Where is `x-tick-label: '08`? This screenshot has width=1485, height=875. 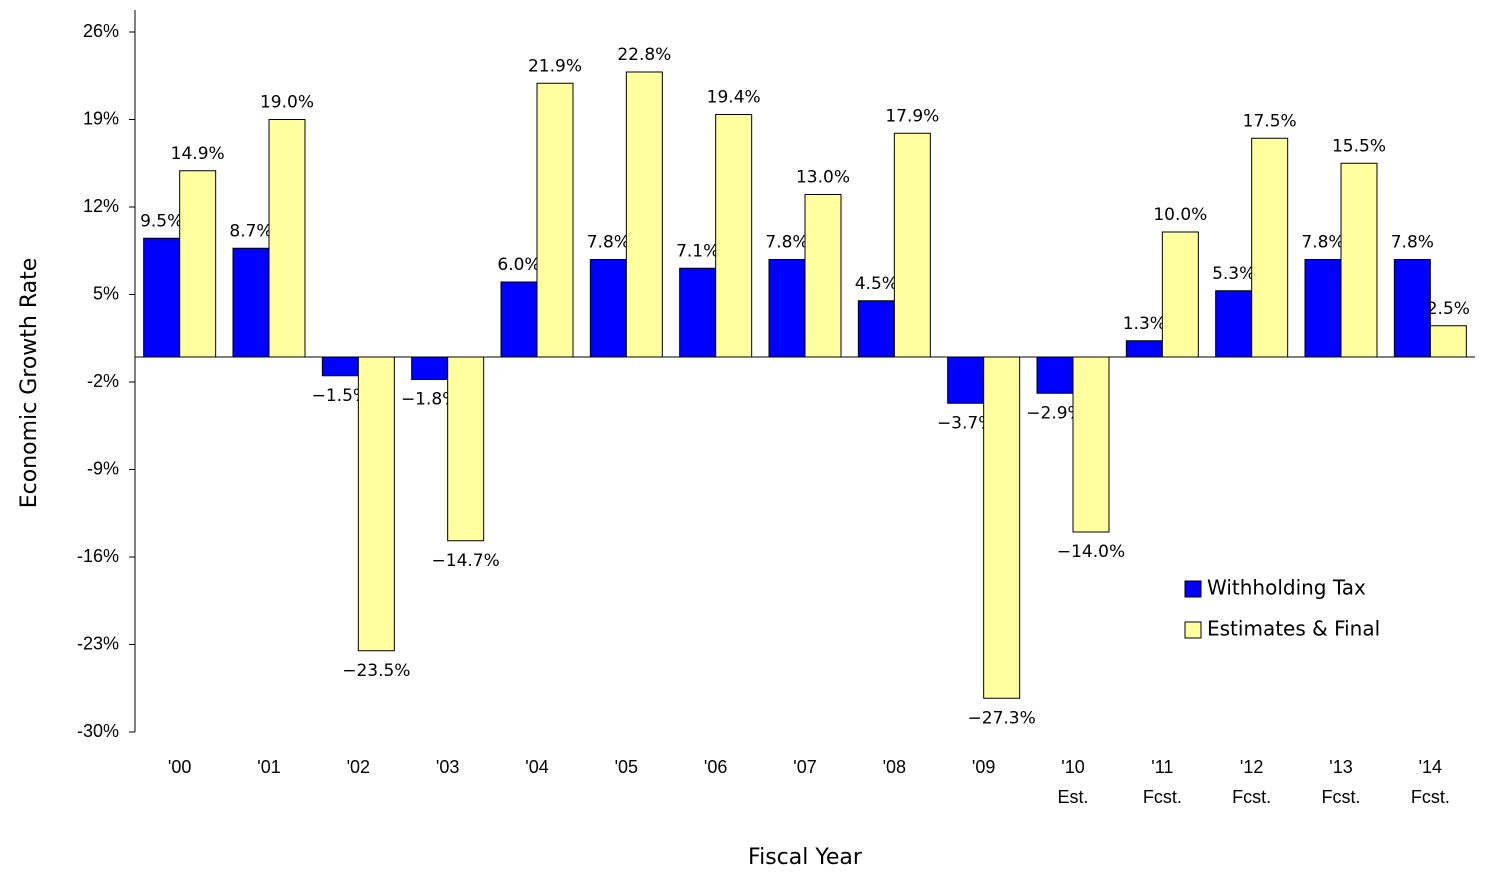
x-tick-label: '08 is located at coordinates (894, 767).